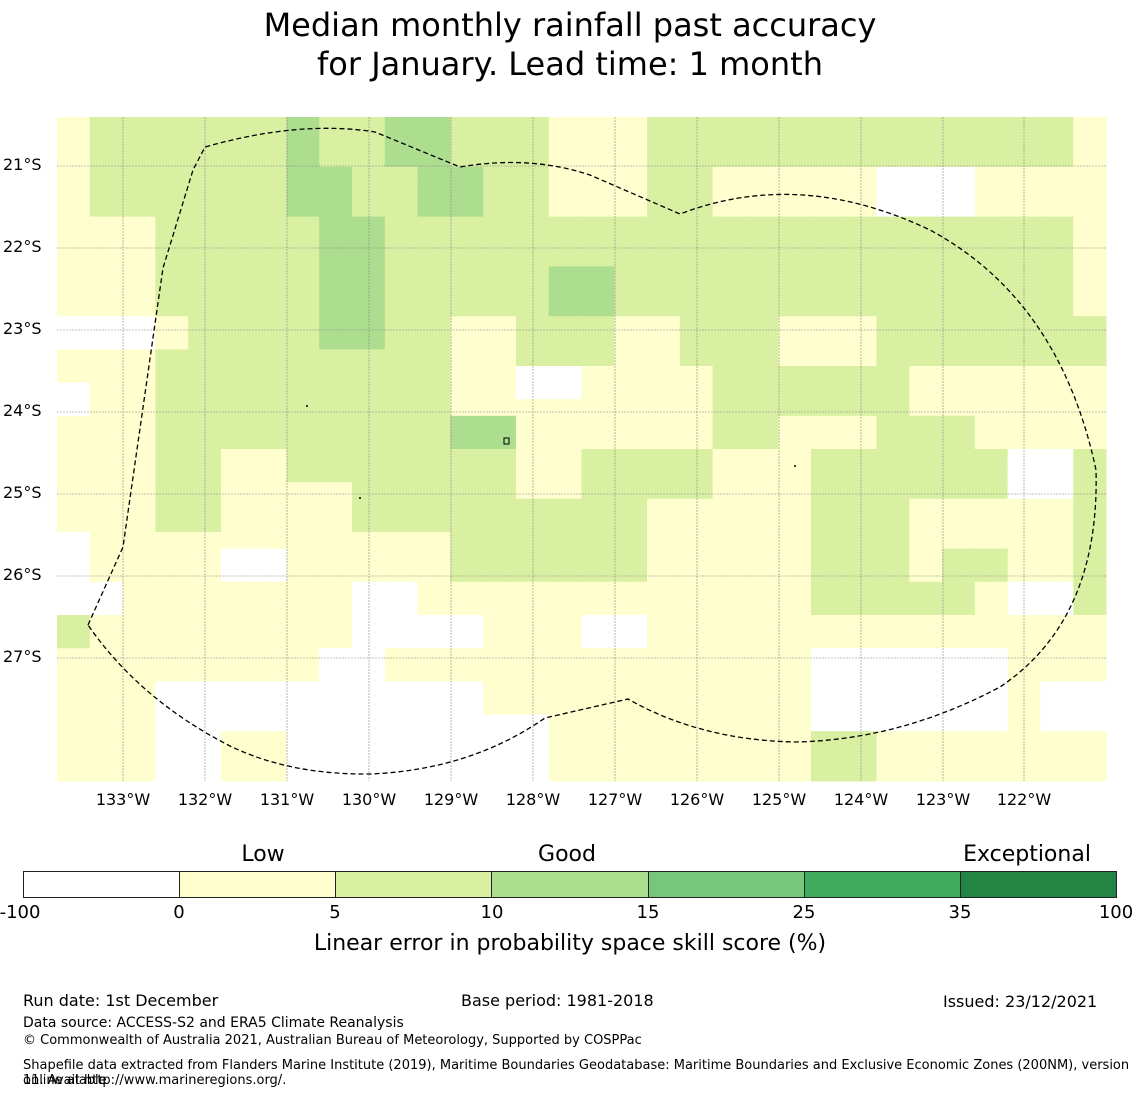  Describe the element at coordinates (1024, 799) in the screenshot. I see `lon-label: 122°W` at that location.